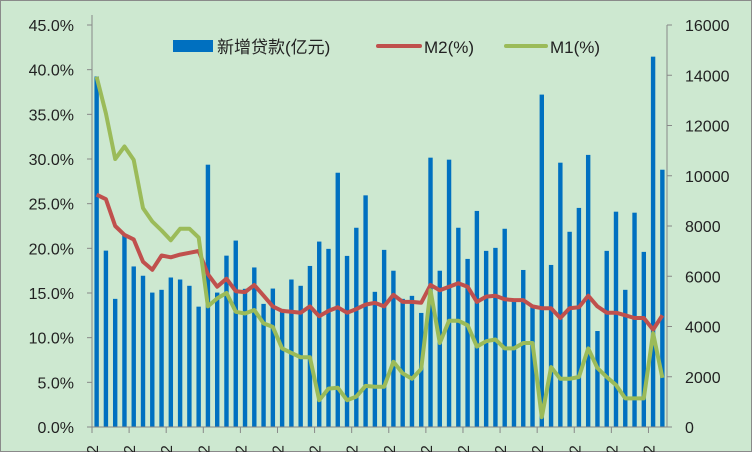 The height and width of the screenshot is (452, 752). I want to click on right-tick-label: 10000, so click(707, 177).